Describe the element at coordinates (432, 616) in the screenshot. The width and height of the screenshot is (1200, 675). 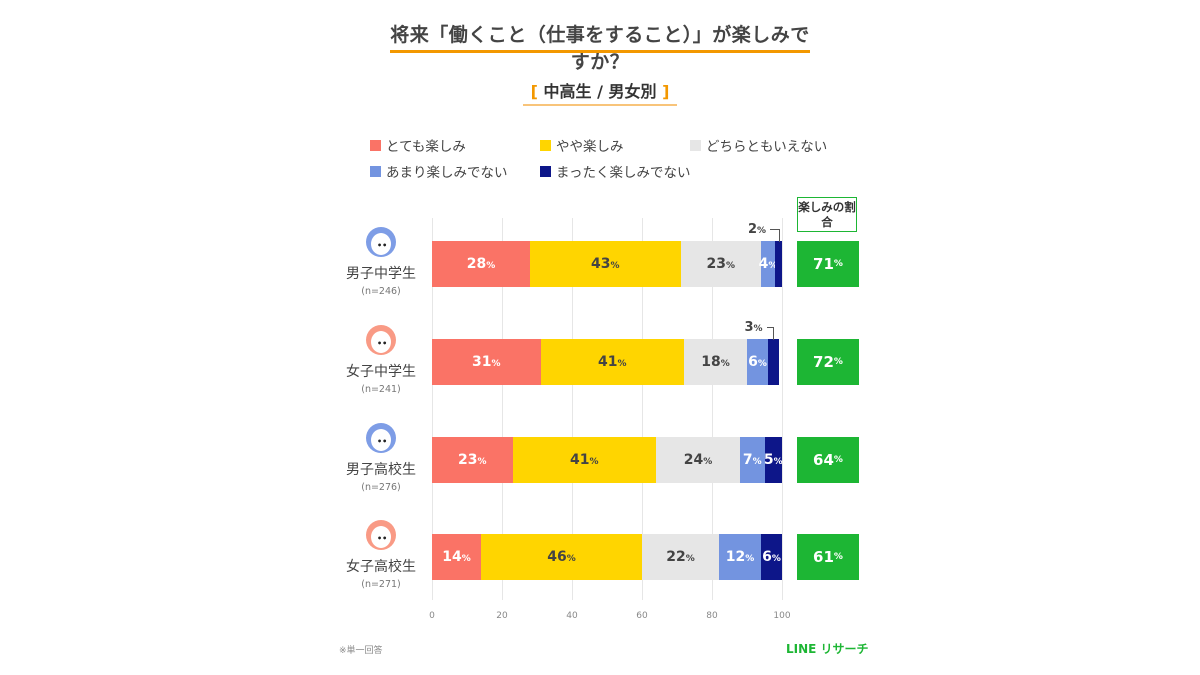
I see `x-tick-label: 0` at that location.